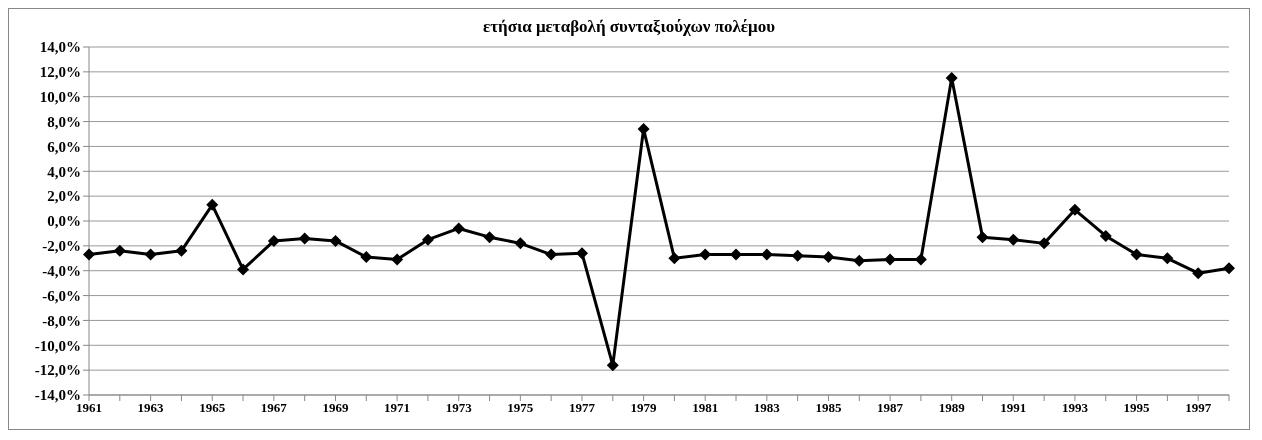 The width and height of the screenshot is (1262, 440). Describe the element at coordinates (64, 171) in the screenshot. I see `y-tick-label: 4,0%` at that location.